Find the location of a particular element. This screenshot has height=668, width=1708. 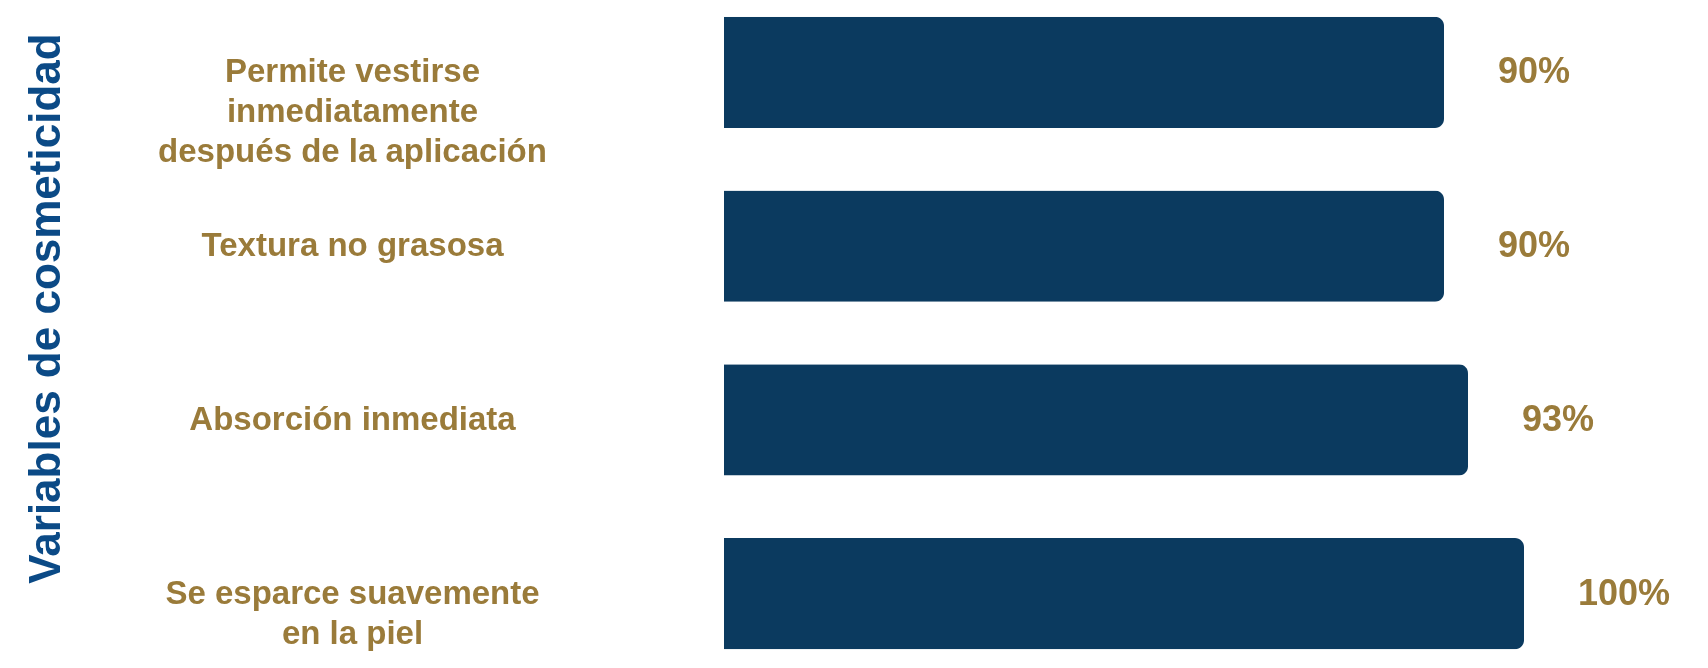

data-label: 100% is located at coordinates (1624, 592).